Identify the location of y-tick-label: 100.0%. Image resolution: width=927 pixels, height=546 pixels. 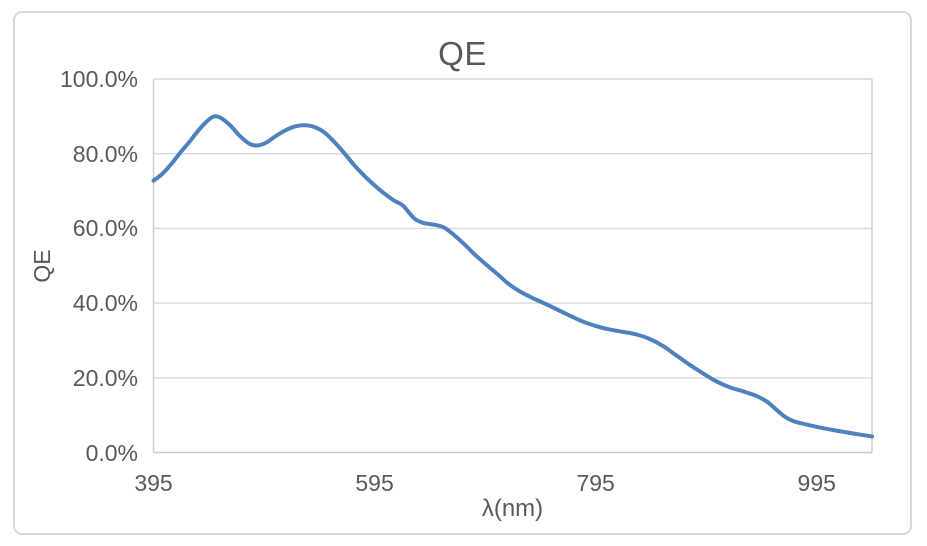
(98, 79).